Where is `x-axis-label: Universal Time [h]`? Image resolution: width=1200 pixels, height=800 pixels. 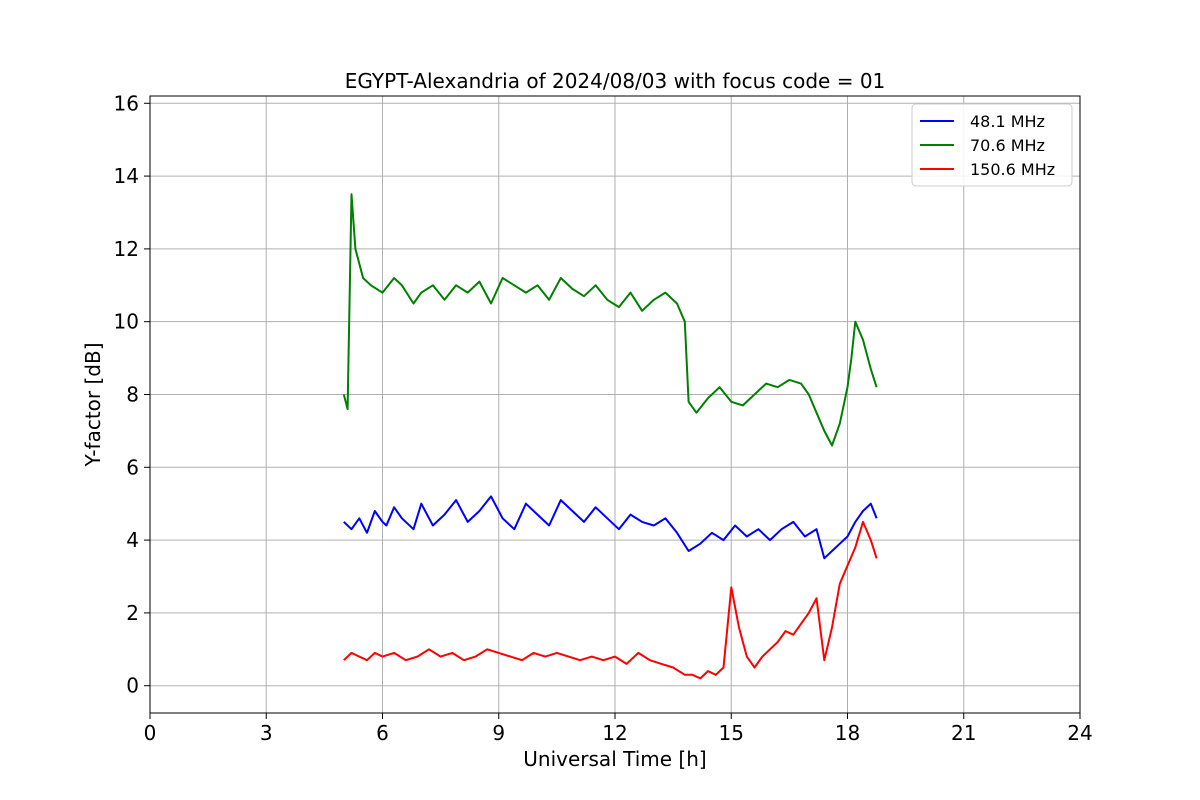 x-axis-label: Universal Time [h] is located at coordinates (614, 759).